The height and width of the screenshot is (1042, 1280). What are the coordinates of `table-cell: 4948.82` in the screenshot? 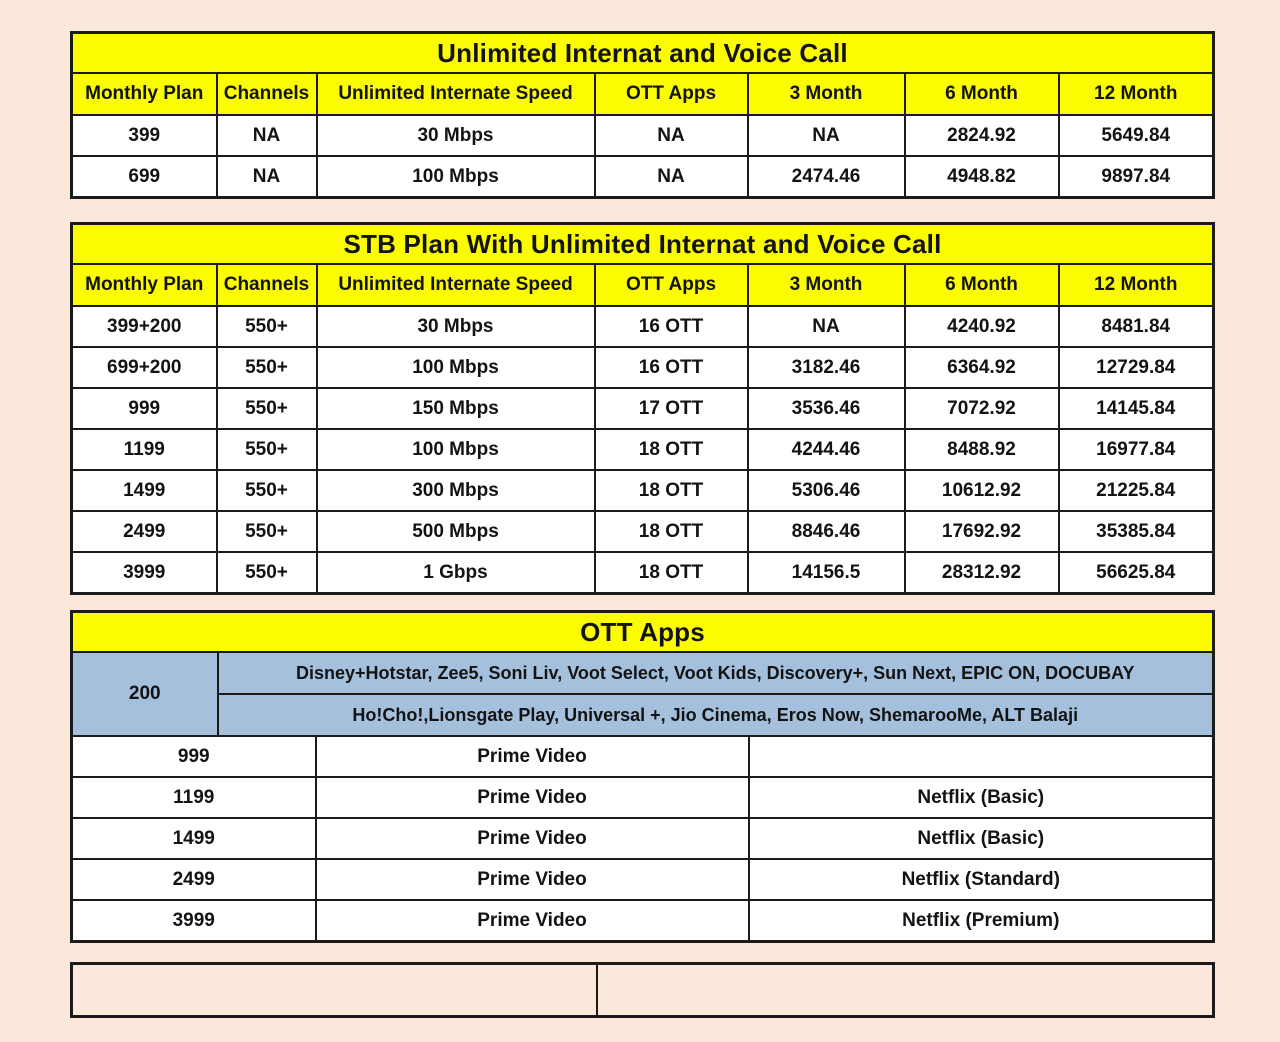 It's located at (981, 177).